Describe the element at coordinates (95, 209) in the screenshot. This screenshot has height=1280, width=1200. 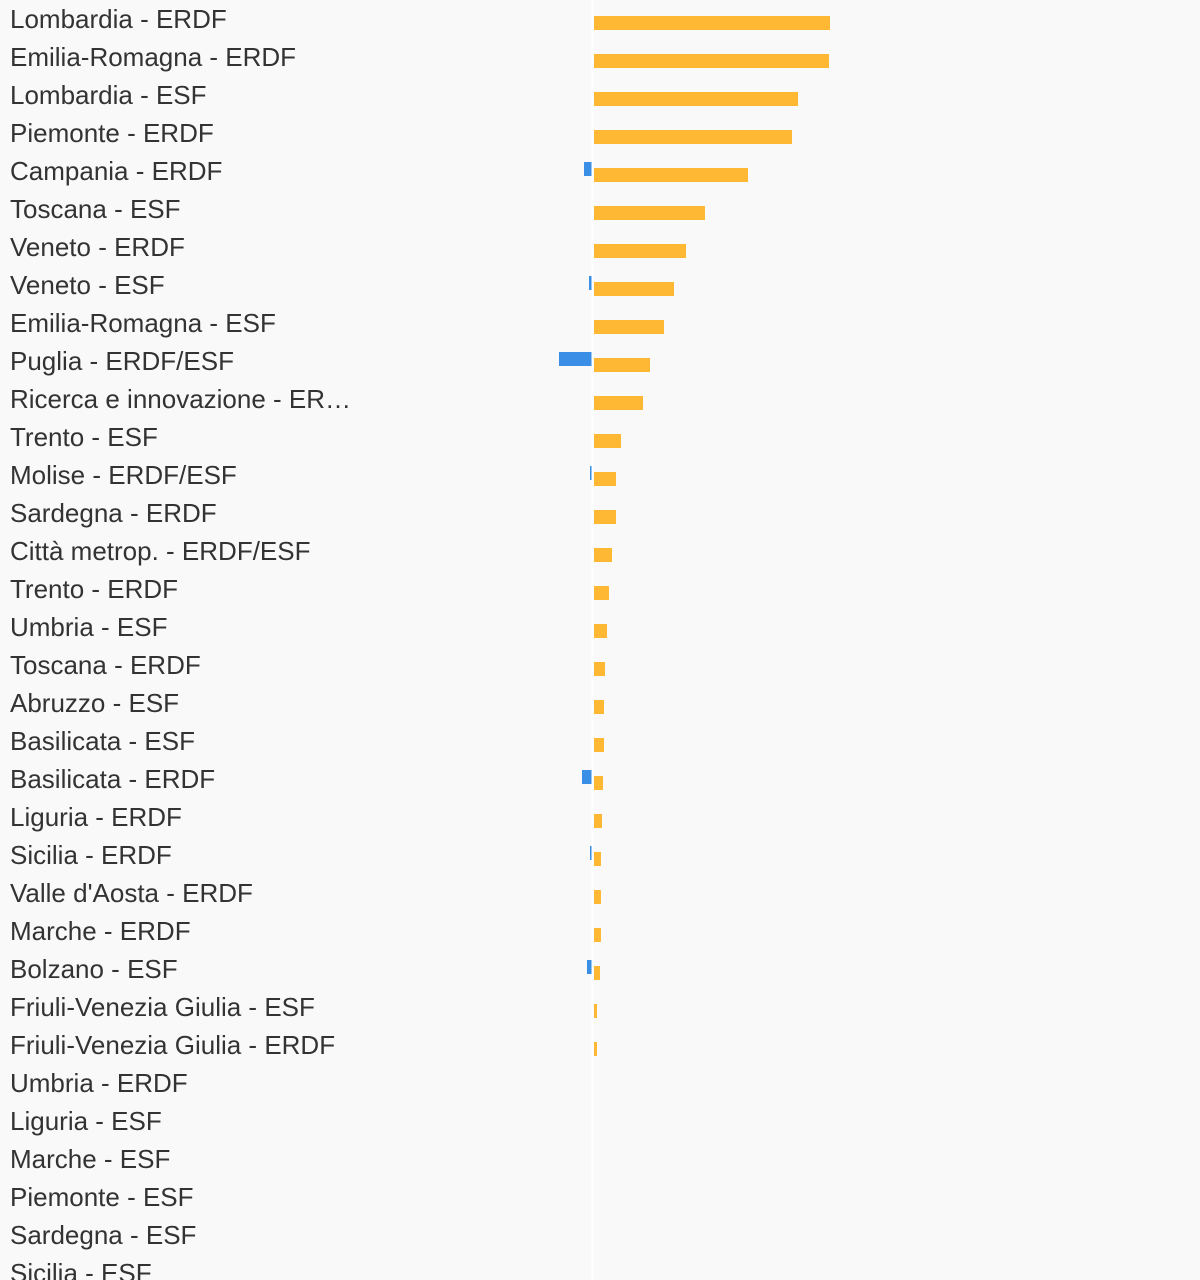
I see `category-label: Toscana - ESF` at that location.